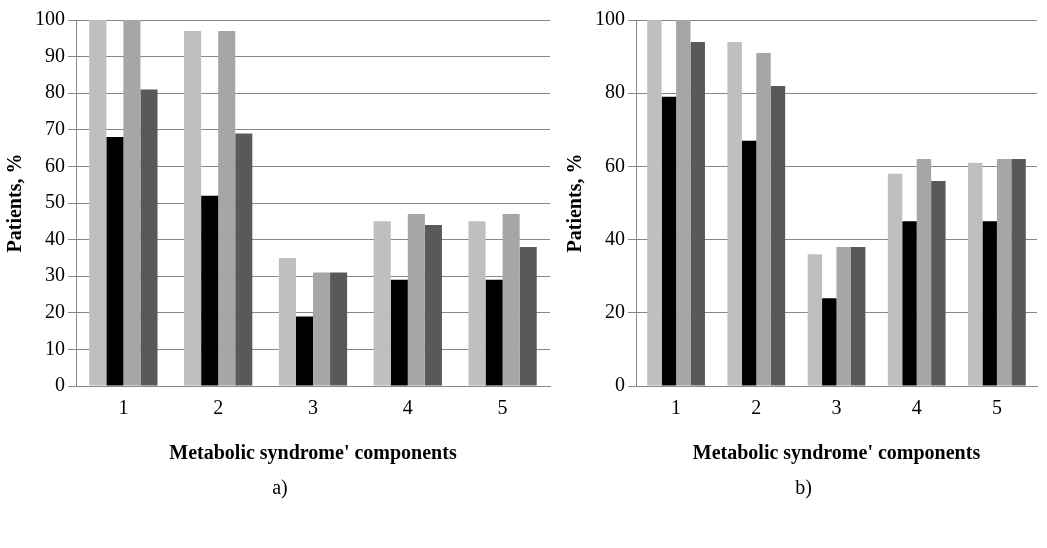 Image resolution: width=1047 pixels, height=548 pixels. What do you see at coordinates (55, 201) in the screenshot?
I see `y-tick-label: 50` at bounding box center [55, 201].